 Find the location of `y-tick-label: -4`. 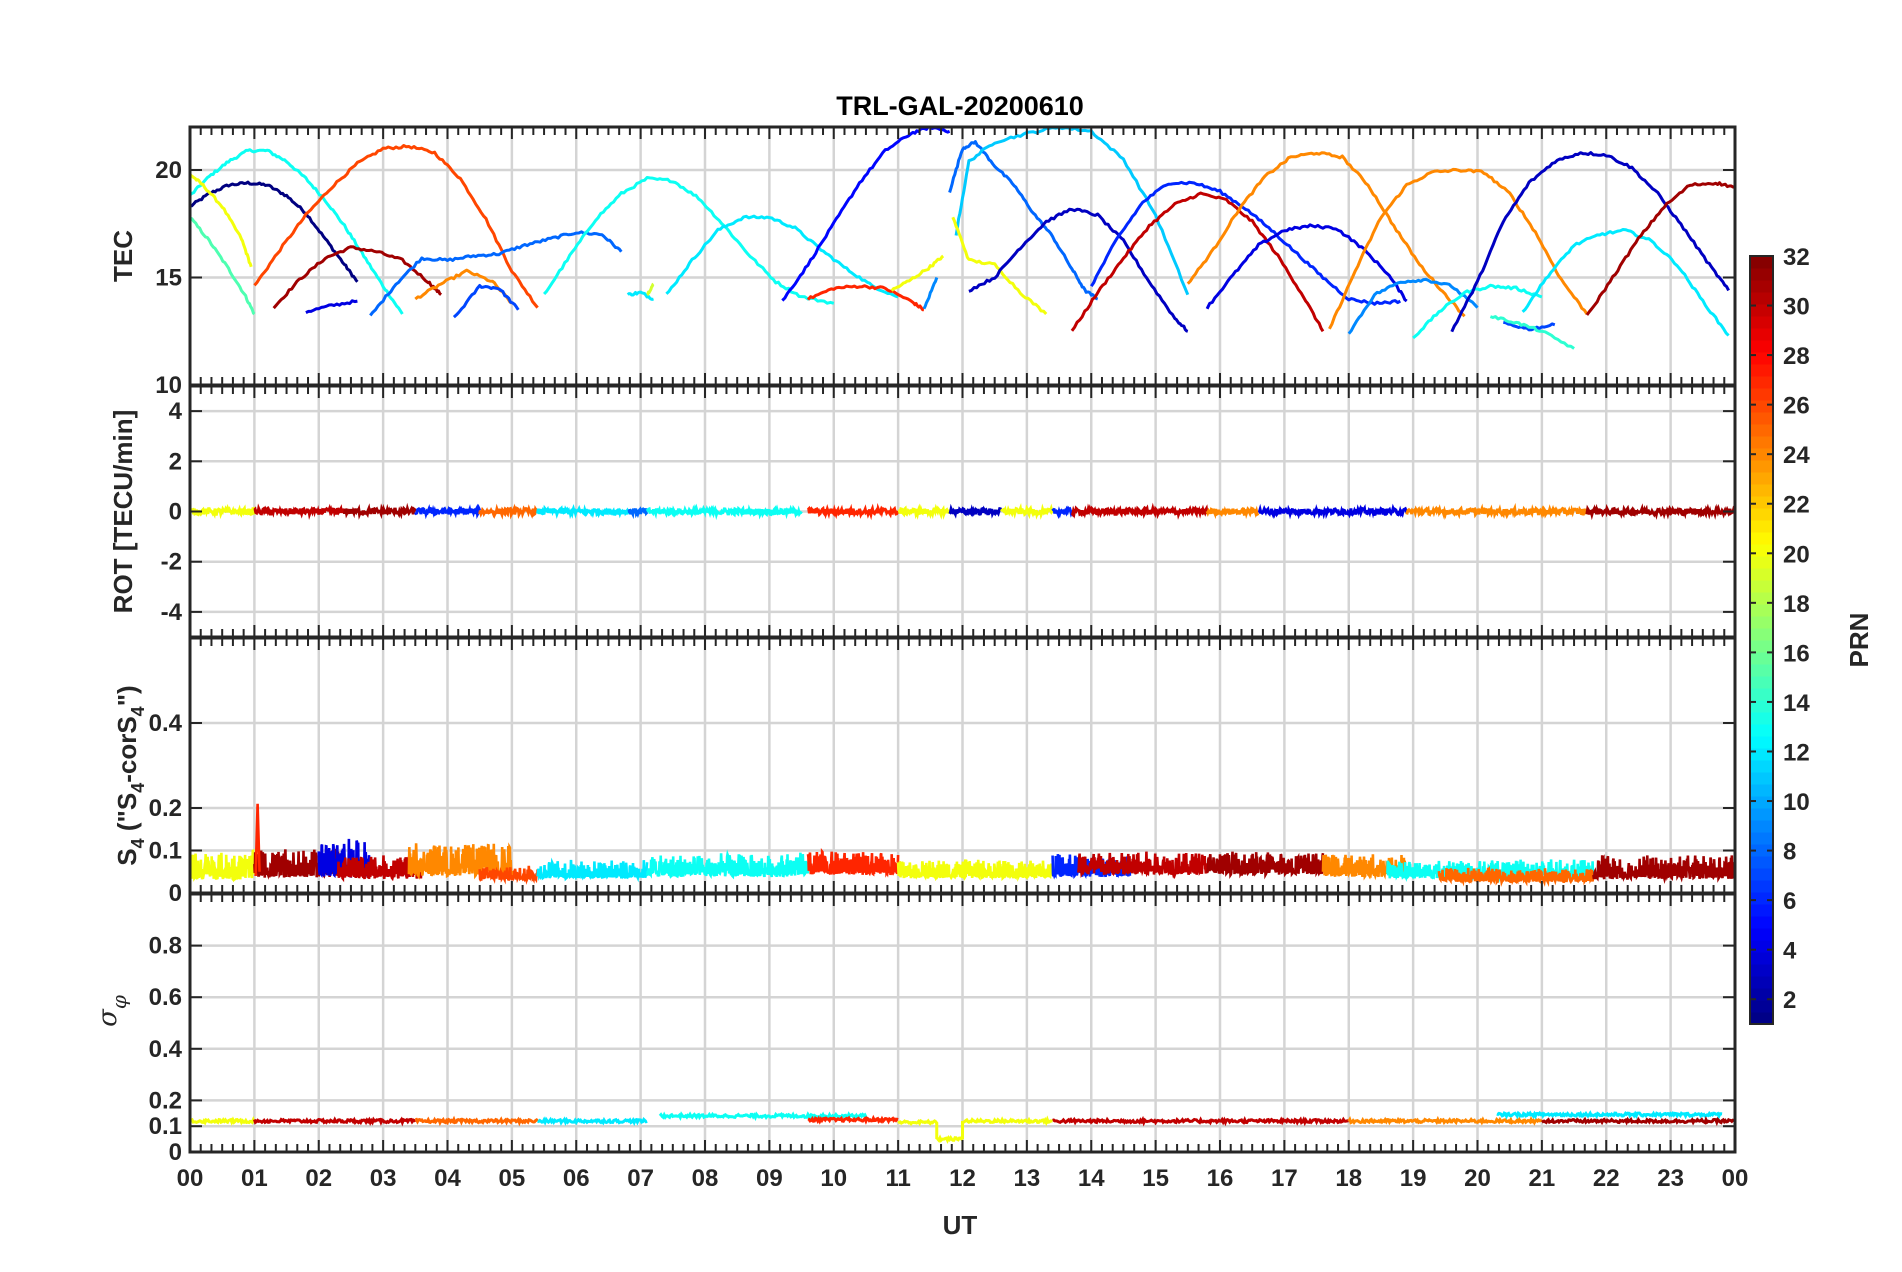

y-tick-label: -4 is located at coordinates (172, 612).